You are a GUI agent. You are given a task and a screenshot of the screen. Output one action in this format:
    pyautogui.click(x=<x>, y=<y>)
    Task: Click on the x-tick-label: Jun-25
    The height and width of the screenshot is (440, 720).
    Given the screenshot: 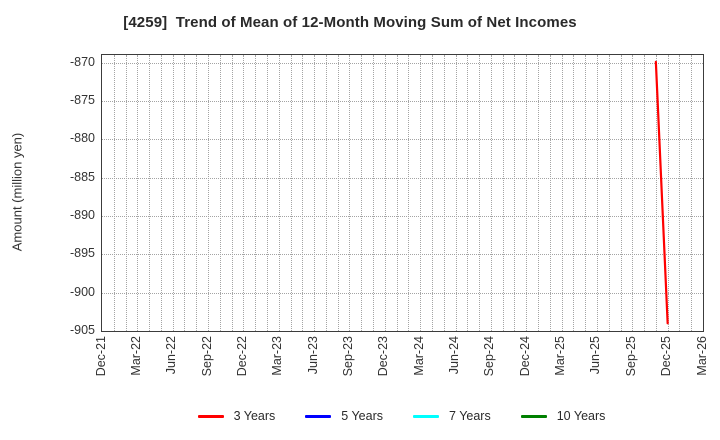 What is the action you would take?
    pyautogui.click(x=595, y=355)
    